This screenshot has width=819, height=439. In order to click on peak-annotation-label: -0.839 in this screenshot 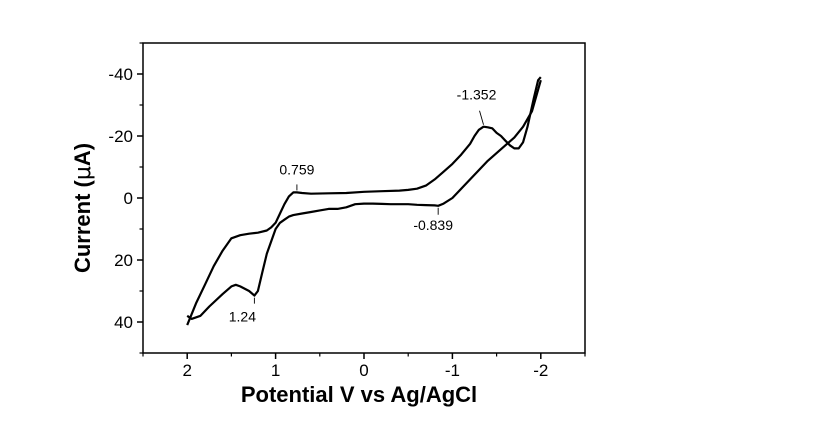, I will do `click(433, 225)`.